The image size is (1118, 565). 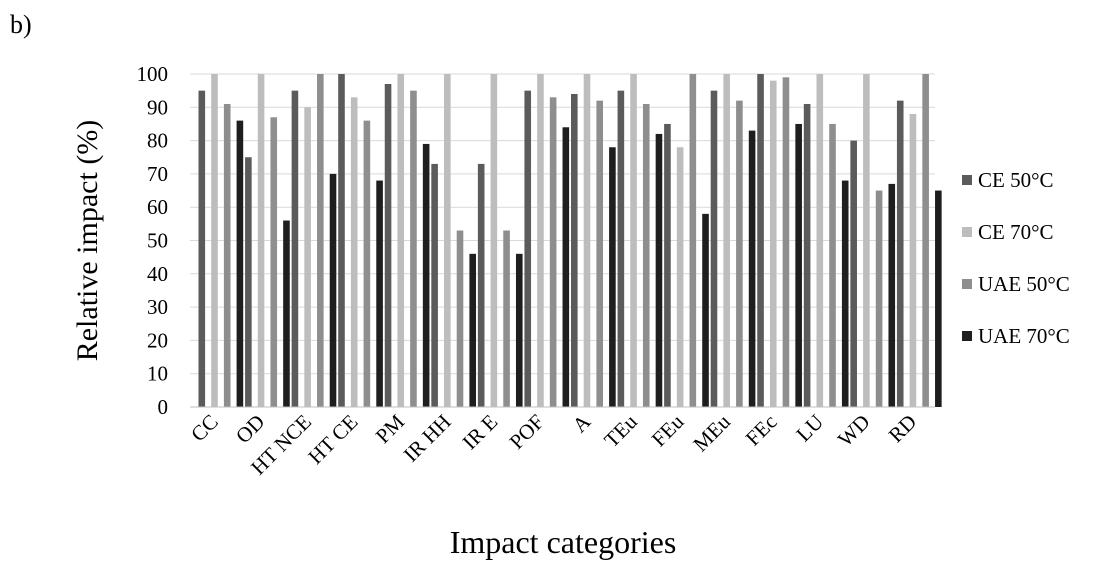 What do you see at coordinates (87, 241) in the screenshot?
I see `y-axis-label: Relative impact (%)` at bounding box center [87, 241].